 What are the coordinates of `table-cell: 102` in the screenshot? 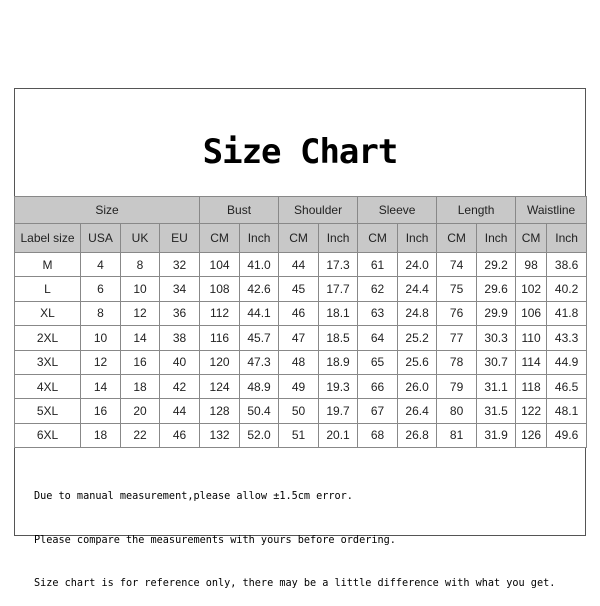 It's located at (531, 289).